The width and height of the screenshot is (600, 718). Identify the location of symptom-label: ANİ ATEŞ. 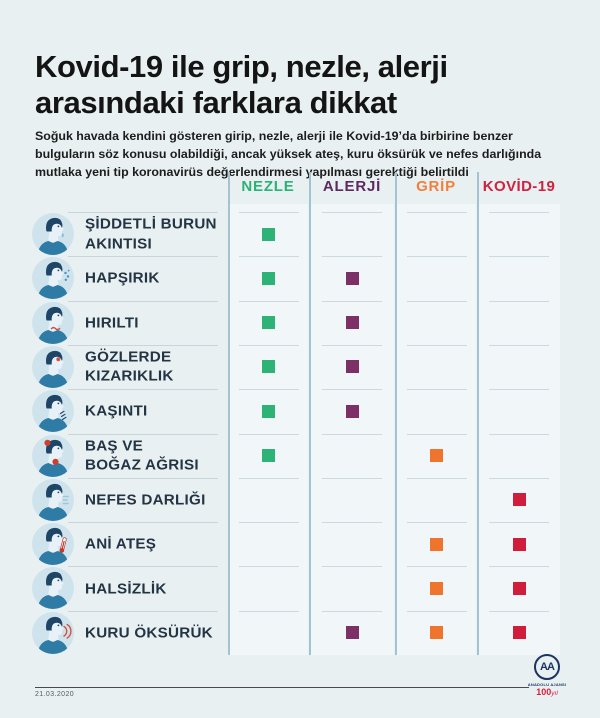
(121, 544).